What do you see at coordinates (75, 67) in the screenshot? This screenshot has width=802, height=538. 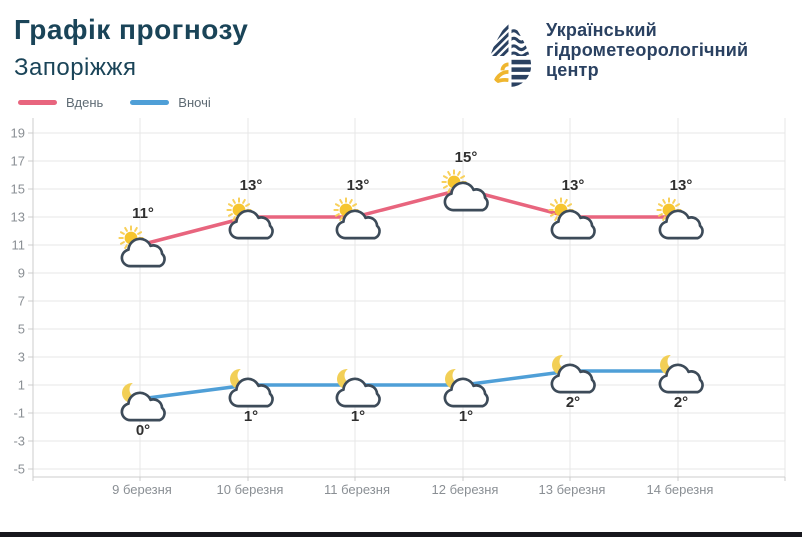 I see `city-name: Запоріжжя` at bounding box center [75, 67].